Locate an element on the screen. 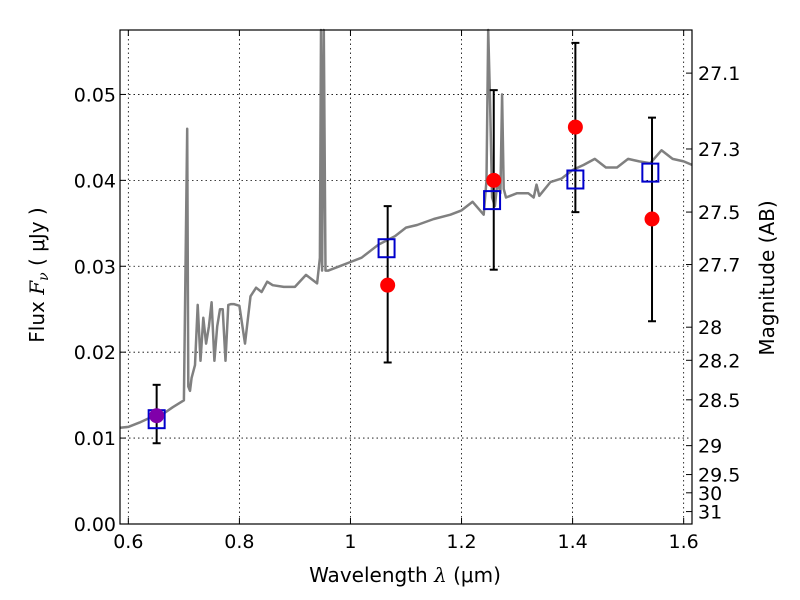  x-tick-label: 1.4 is located at coordinates (572, 542).